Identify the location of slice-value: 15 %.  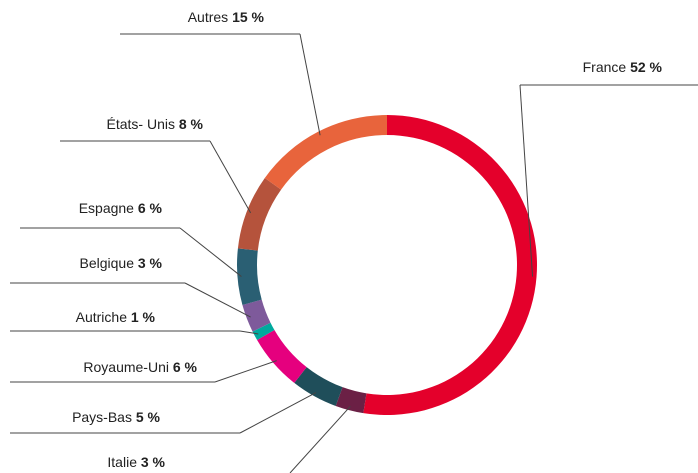
(248, 17).